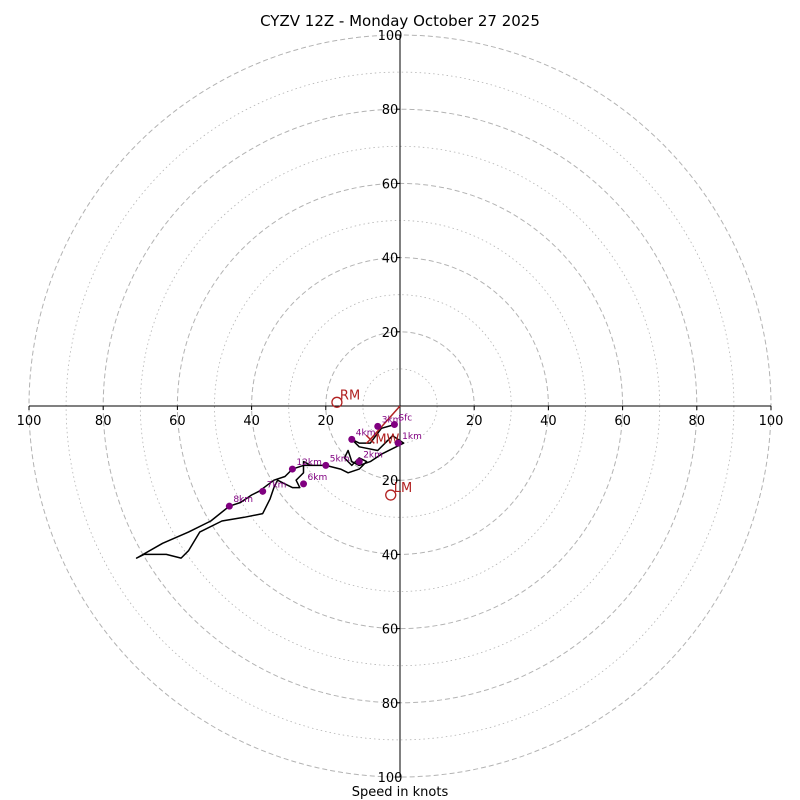  Describe the element at coordinates (103, 421) in the screenshot. I see `tick-label-left-80: 80` at that location.